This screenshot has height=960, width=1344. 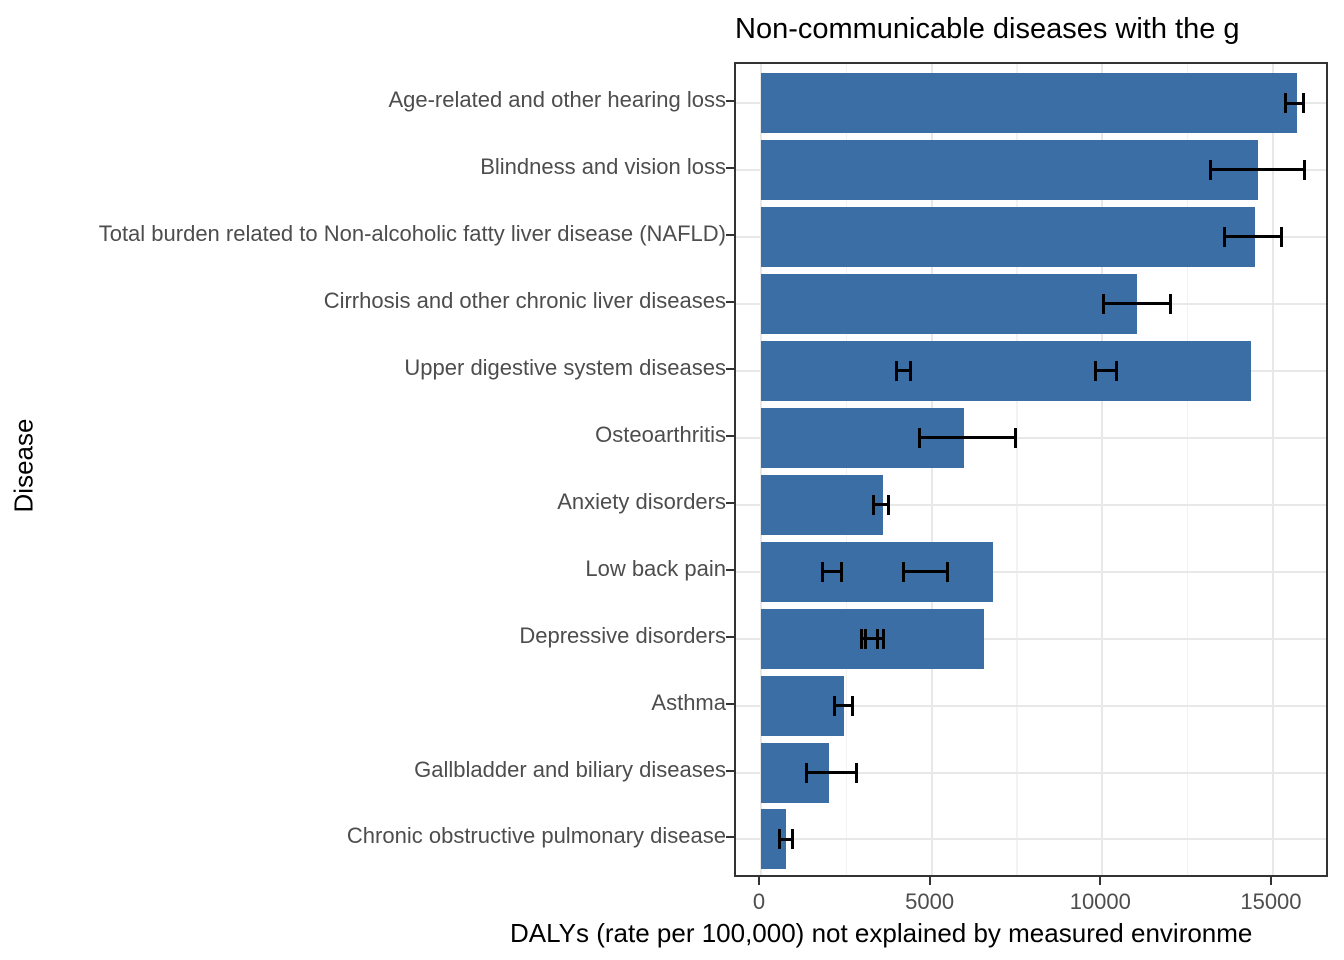 What do you see at coordinates (759, 901) in the screenshot?
I see `x-tick-label: 0` at bounding box center [759, 901].